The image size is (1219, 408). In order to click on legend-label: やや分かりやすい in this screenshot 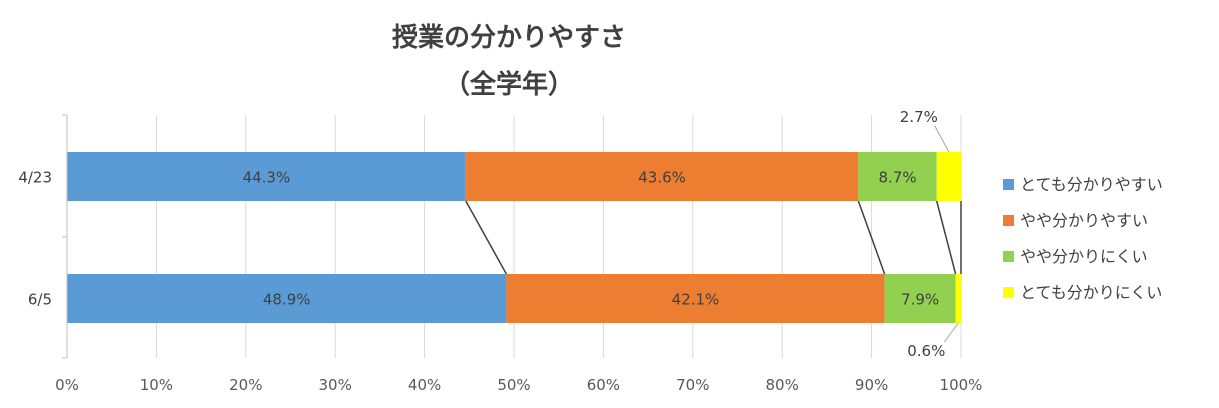, I will do `click(1084, 220)`.